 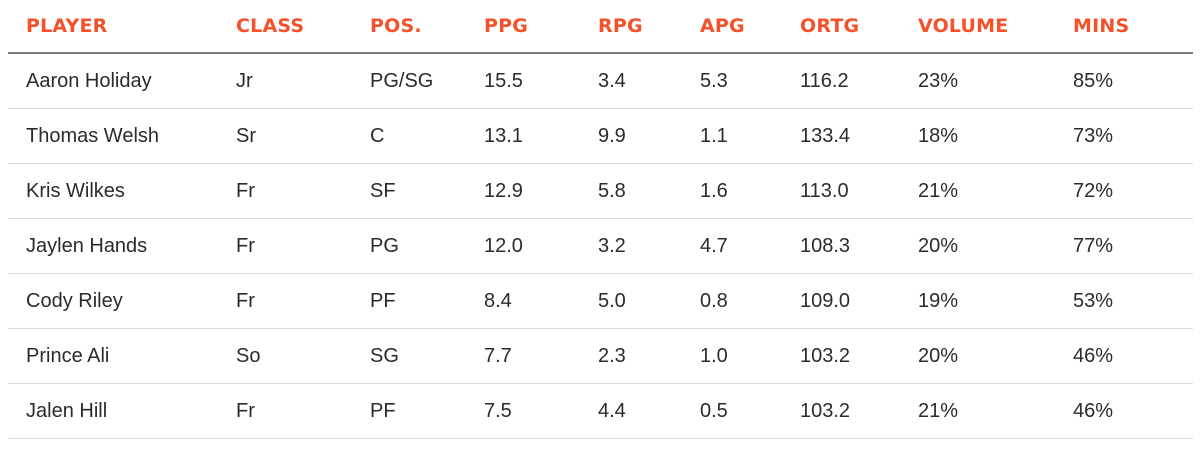 I want to click on cell-player: Aaron Holiday, so click(x=122, y=81).